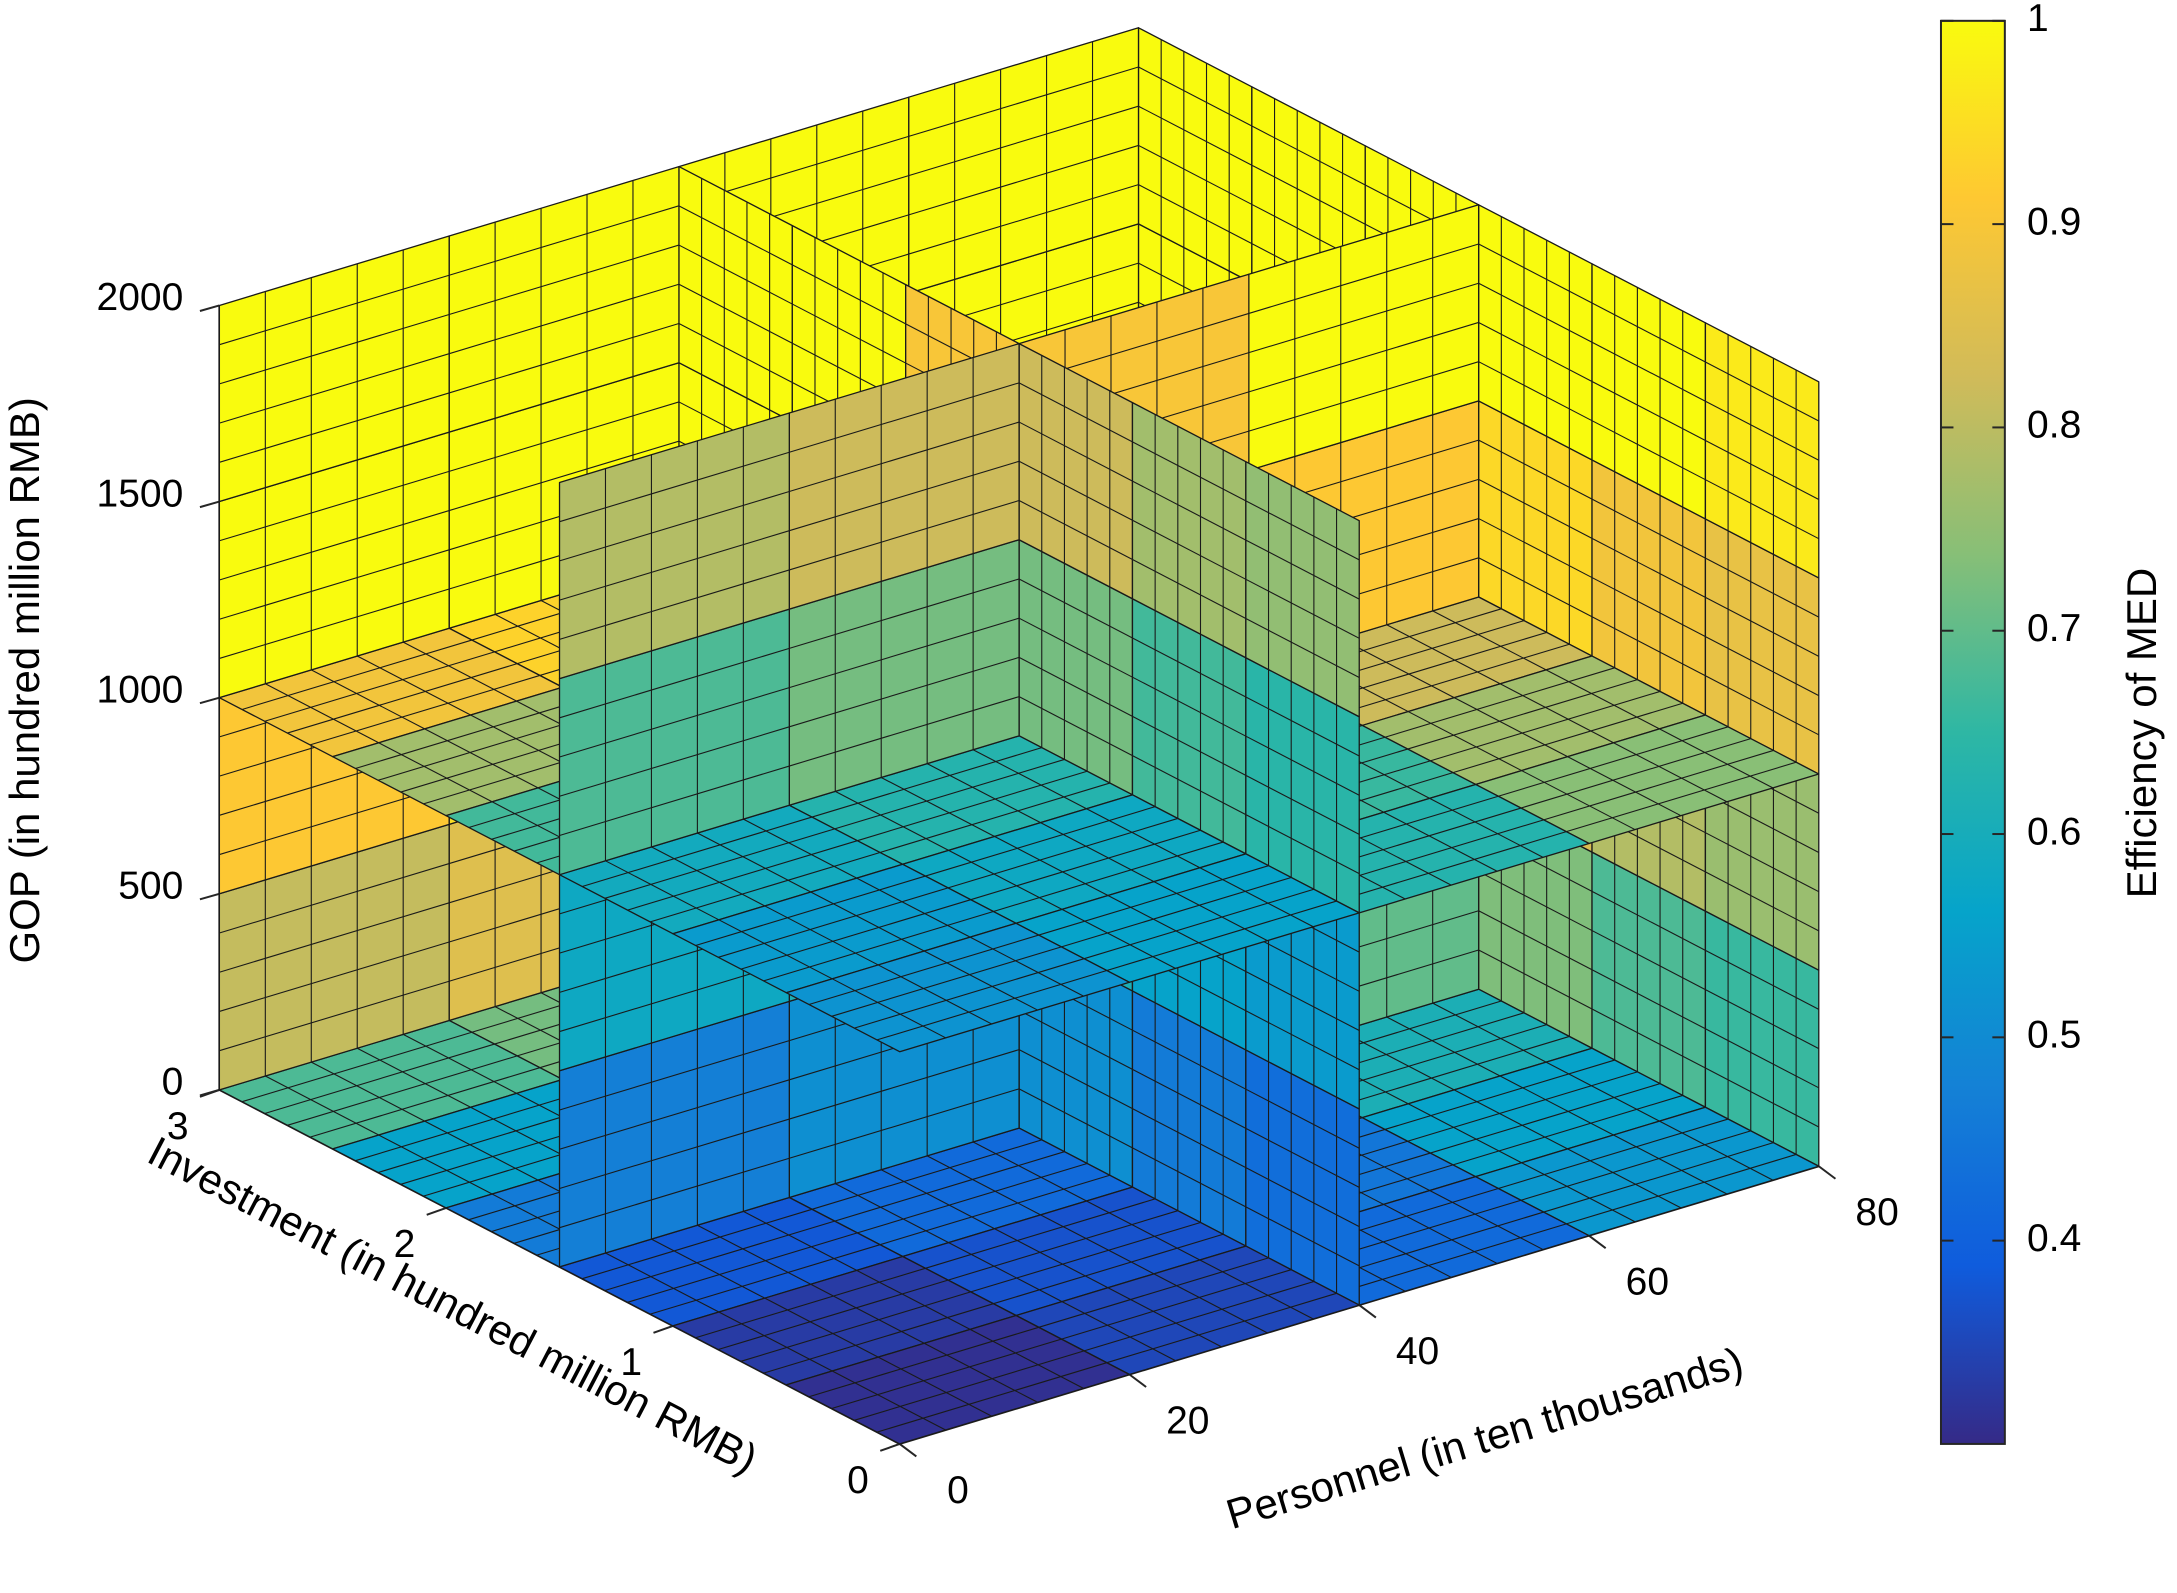 Image resolution: width=2177 pixels, height=1593 pixels. Describe the element at coordinates (858, 1480) in the screenshot. I see `y-tick-label: 0` at that location.